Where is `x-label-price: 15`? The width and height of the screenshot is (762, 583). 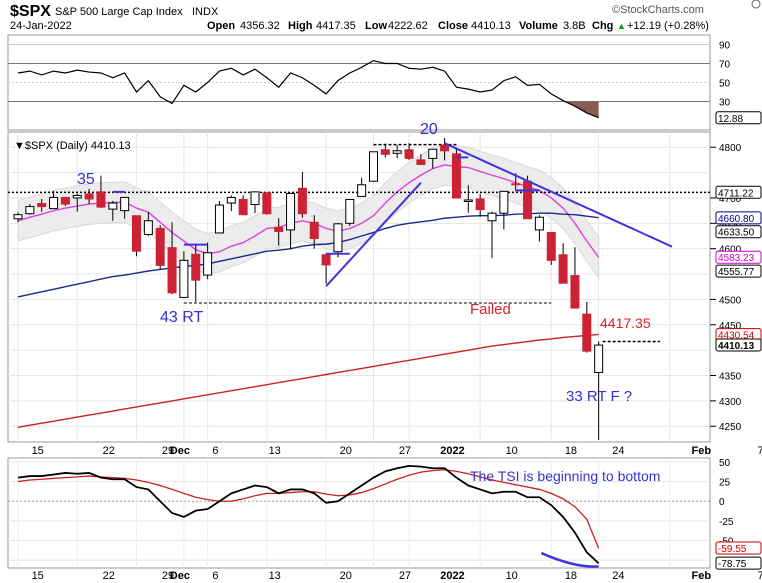
x-label-price: 15 is located at coordinates (38, 451).